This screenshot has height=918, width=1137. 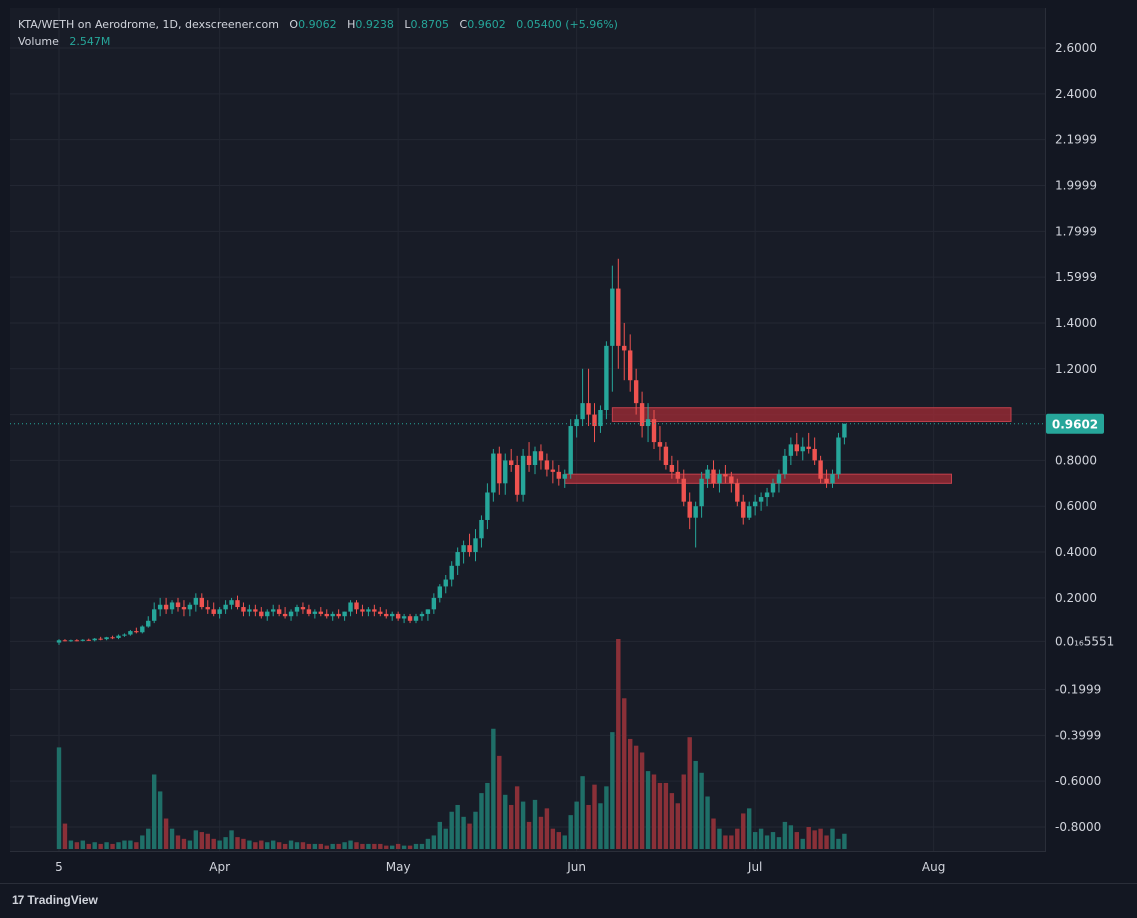 I want to click on y-axis-label: 1.4000, so click(x=1076, y=323).